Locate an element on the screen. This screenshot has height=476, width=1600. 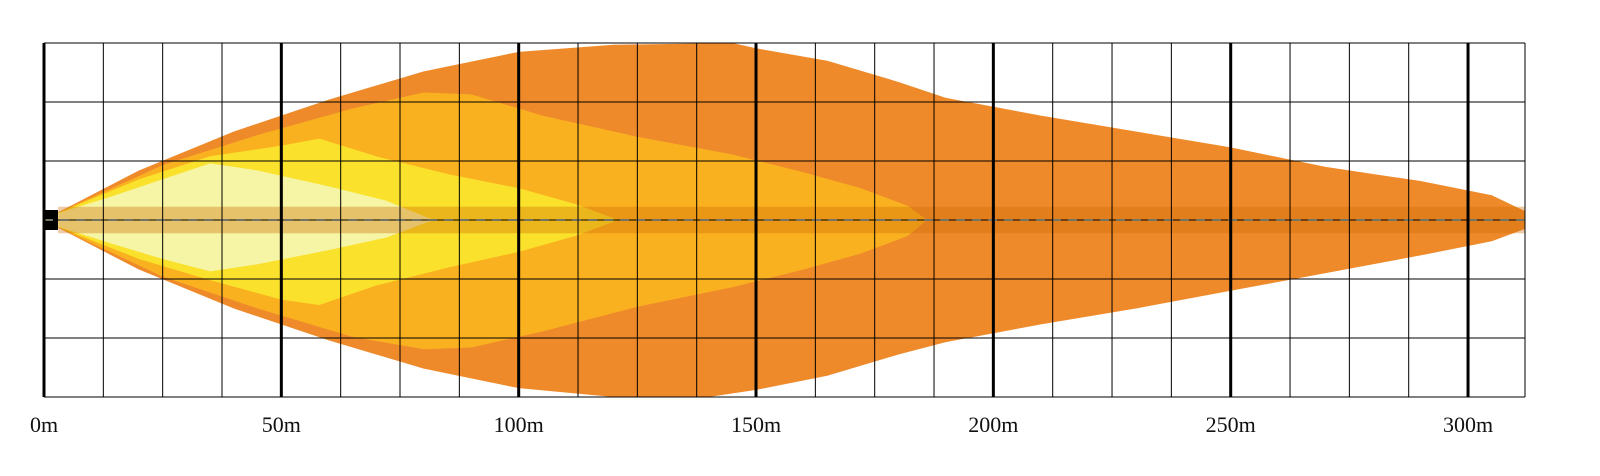
x-tick-label: 100m is located at coordinates (519, 424).